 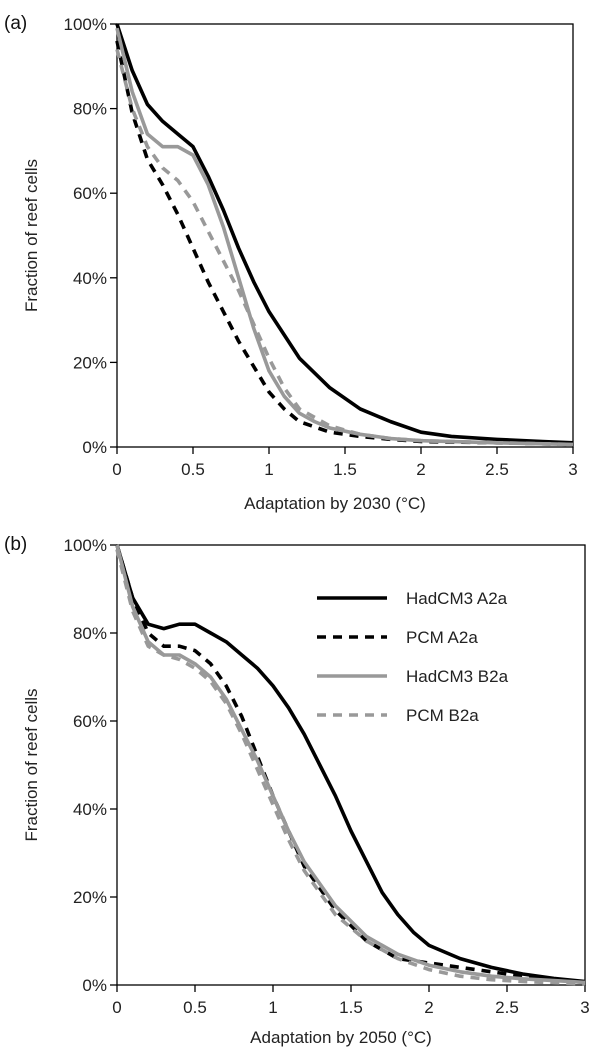 I want to click on legend-entry: HadCM3 A2a, so click(x=457, y=598).